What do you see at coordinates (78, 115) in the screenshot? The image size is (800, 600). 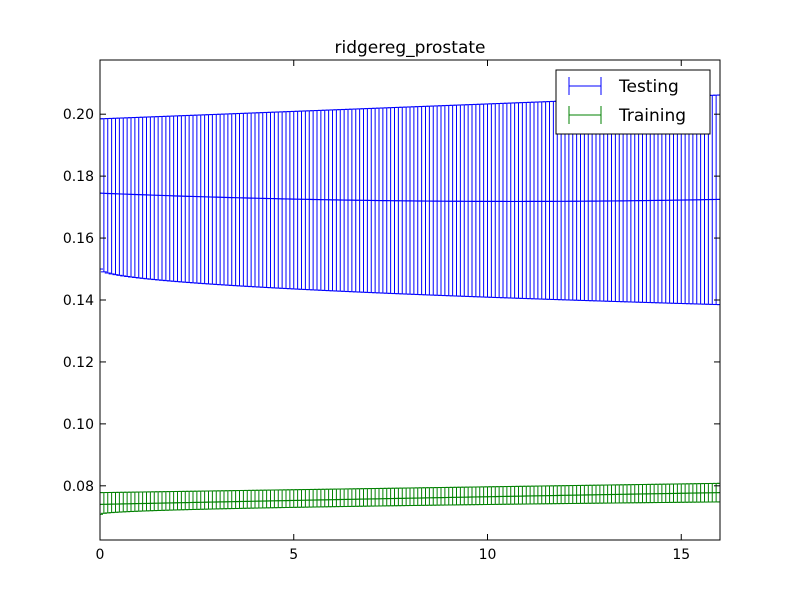 I see `y-tick-label-6: 0.20` at bounding box center [78, 115].